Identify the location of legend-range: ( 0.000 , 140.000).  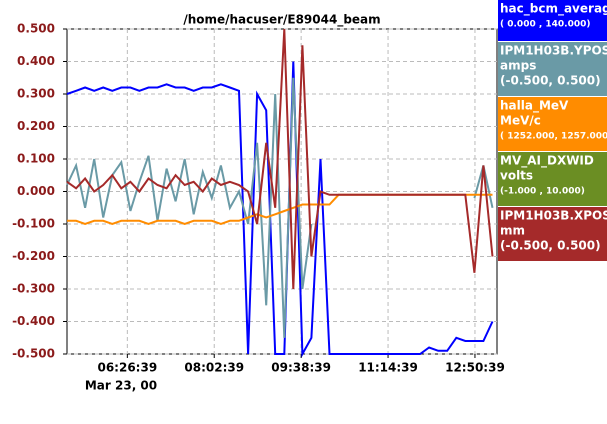
(545, 25).